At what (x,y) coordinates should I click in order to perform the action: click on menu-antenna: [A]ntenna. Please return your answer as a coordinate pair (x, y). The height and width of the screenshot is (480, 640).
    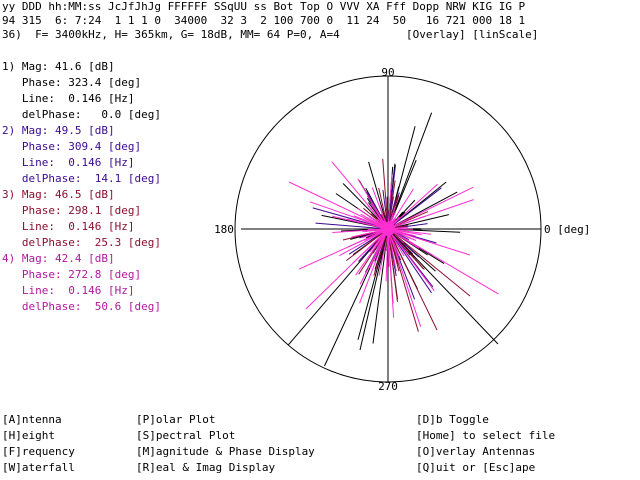
    Looking at the image, I should click on (32, 419).